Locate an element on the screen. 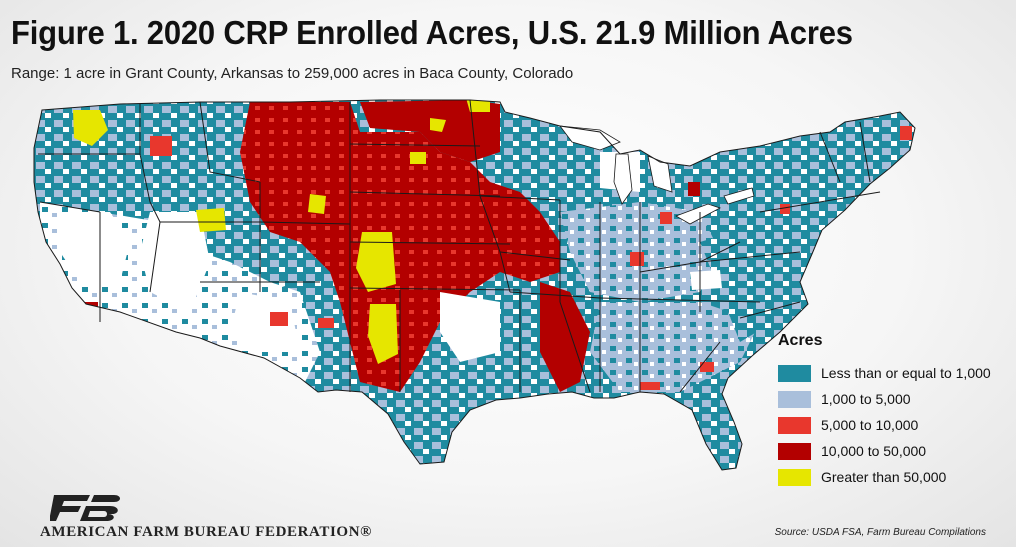 The image size is (1016, 547). legend-item-le-1000: Less than or equal to 1,000 is located at coordinates (897, 373).